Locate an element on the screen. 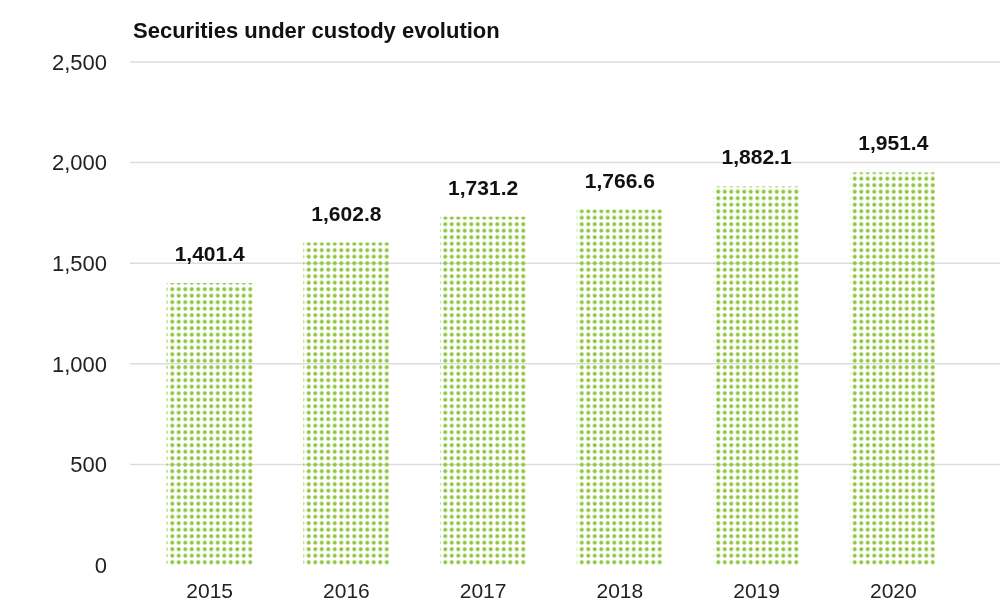 This screenshot has height=612, width=1003. chart-title: Securities under custody evolution is located at coordinates (316, 30).